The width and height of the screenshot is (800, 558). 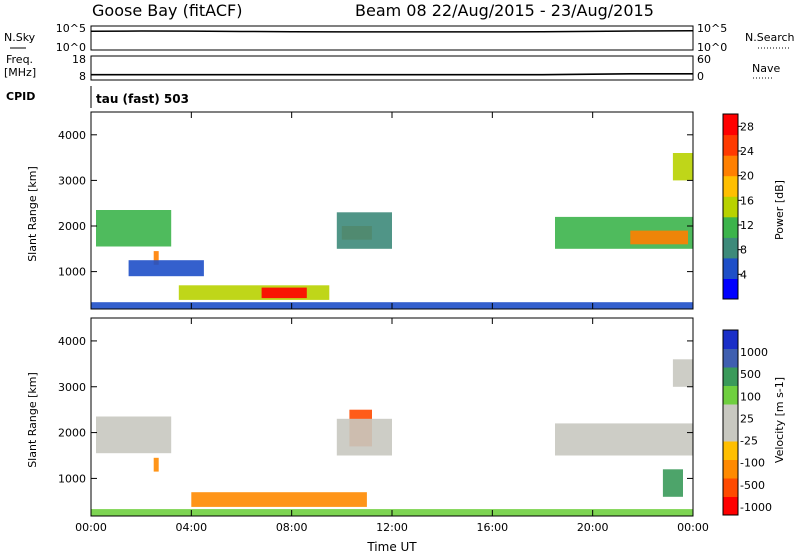 What do you see at coordinates (747, 151) in the screenshot?
I see `power-colorbar-tick-label: 24` at bounding box center [747, 151].